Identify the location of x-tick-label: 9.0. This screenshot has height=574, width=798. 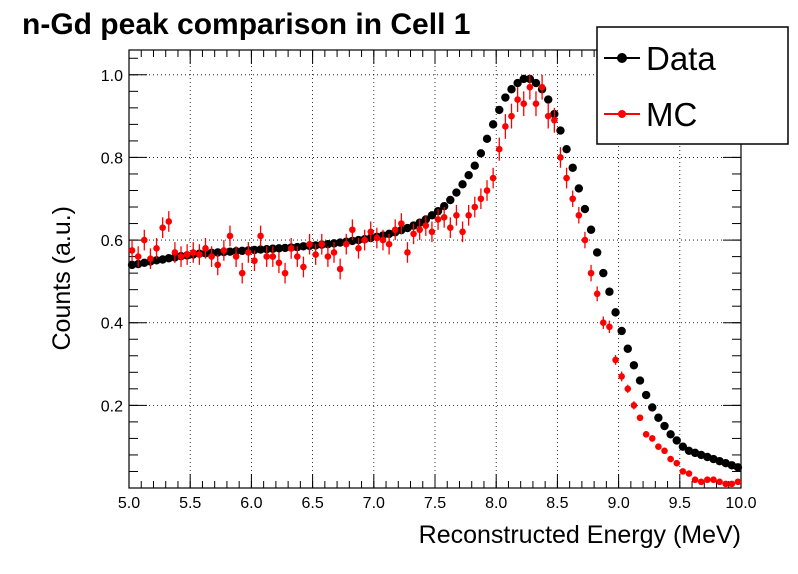
(618, 503).